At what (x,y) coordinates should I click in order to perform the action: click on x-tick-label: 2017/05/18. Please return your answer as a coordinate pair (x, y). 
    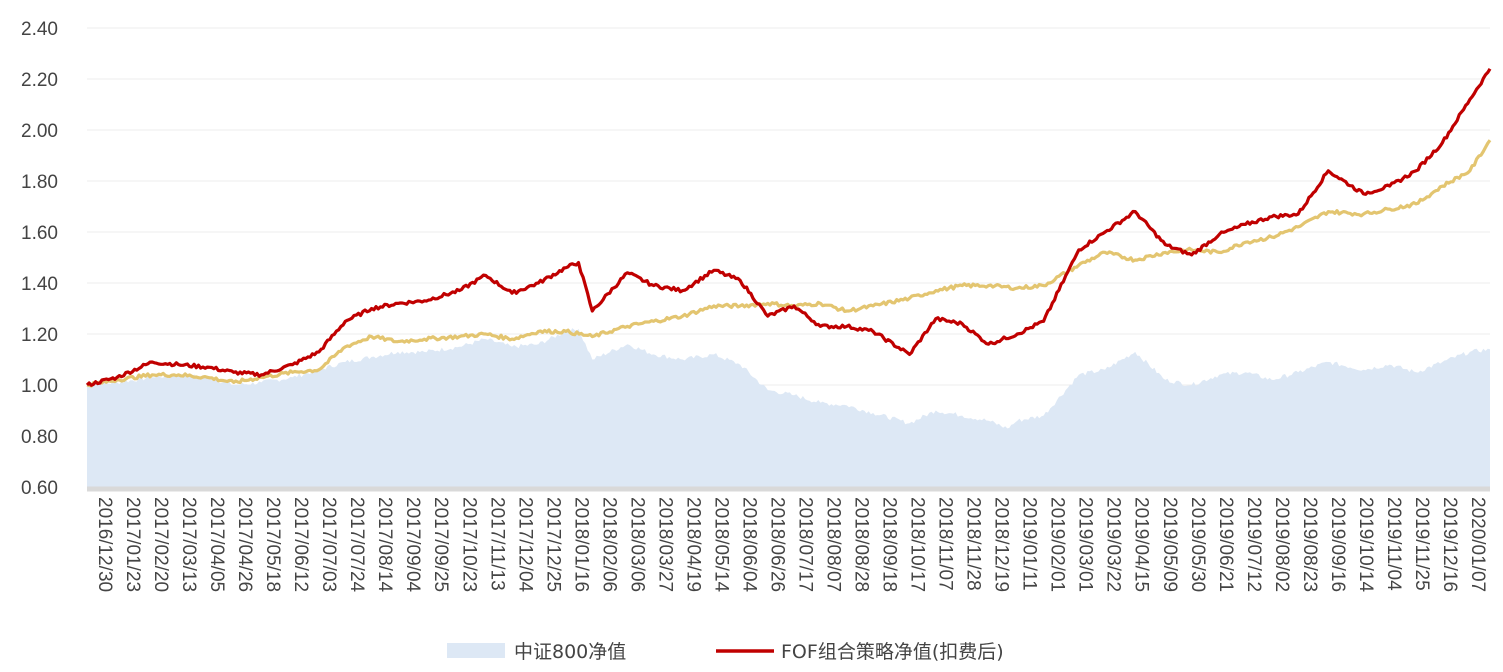
    Looking at the image, I should click on (272, 544).